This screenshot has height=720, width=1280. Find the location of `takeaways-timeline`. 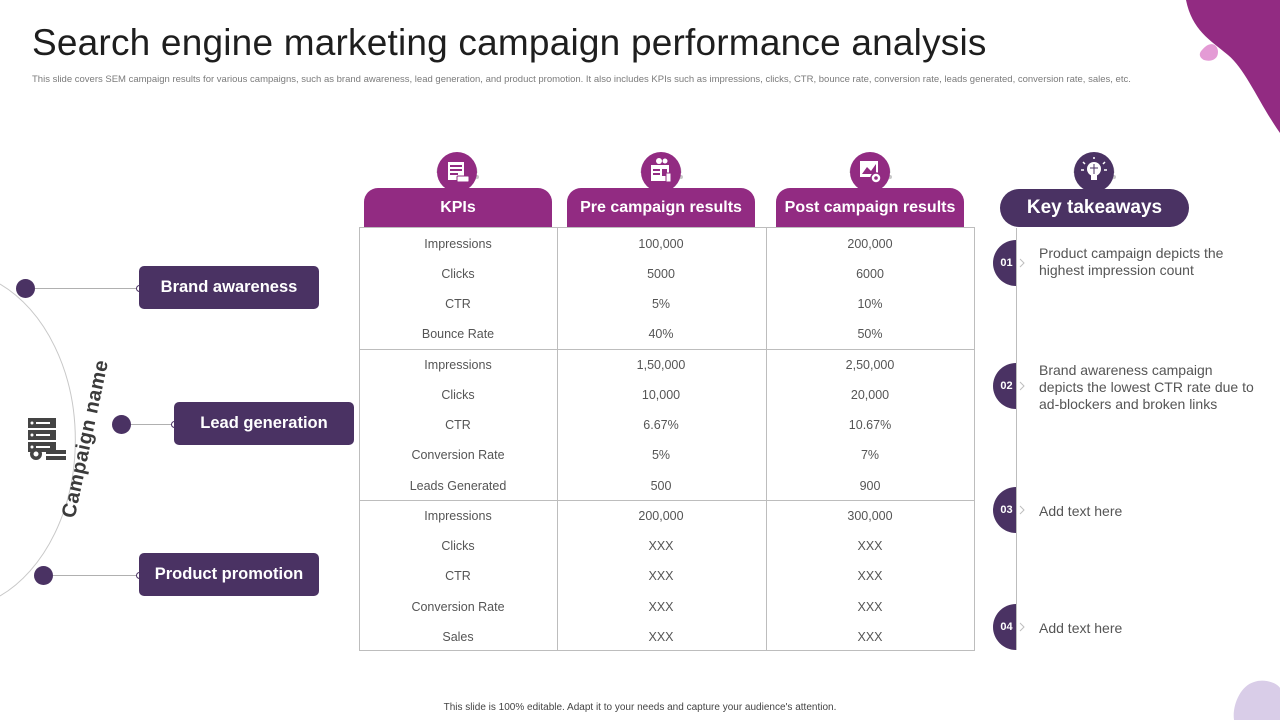

takeaways-timeline is located at coordinates (1016, 439).